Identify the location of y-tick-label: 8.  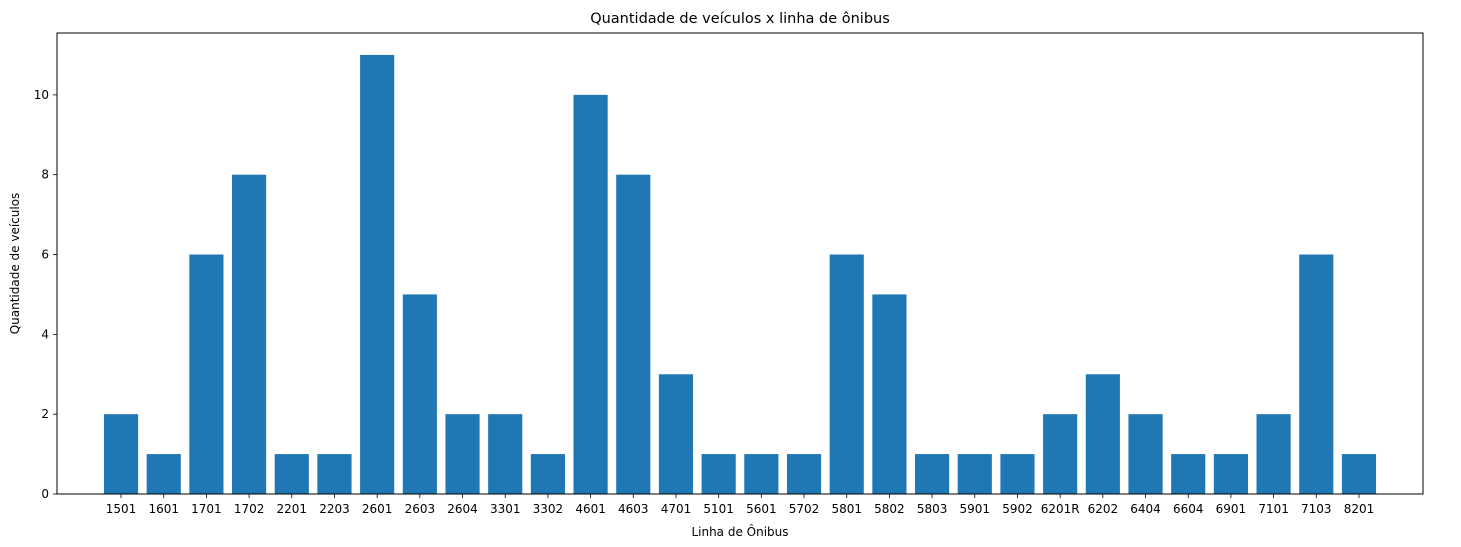
(45, 175).